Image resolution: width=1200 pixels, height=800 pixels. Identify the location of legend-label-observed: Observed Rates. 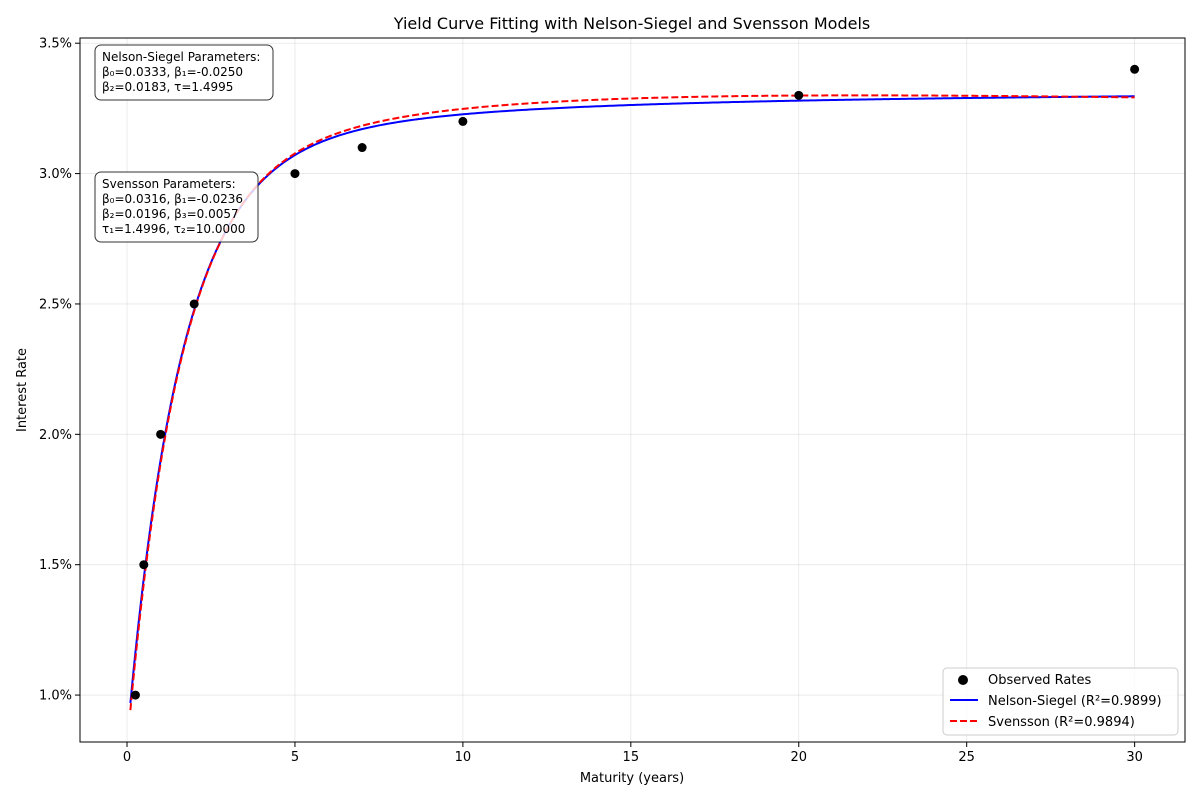
(1039, 680).